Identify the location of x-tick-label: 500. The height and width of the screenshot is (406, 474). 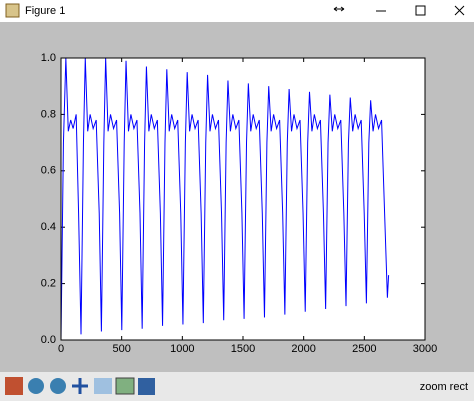
(121, 349).